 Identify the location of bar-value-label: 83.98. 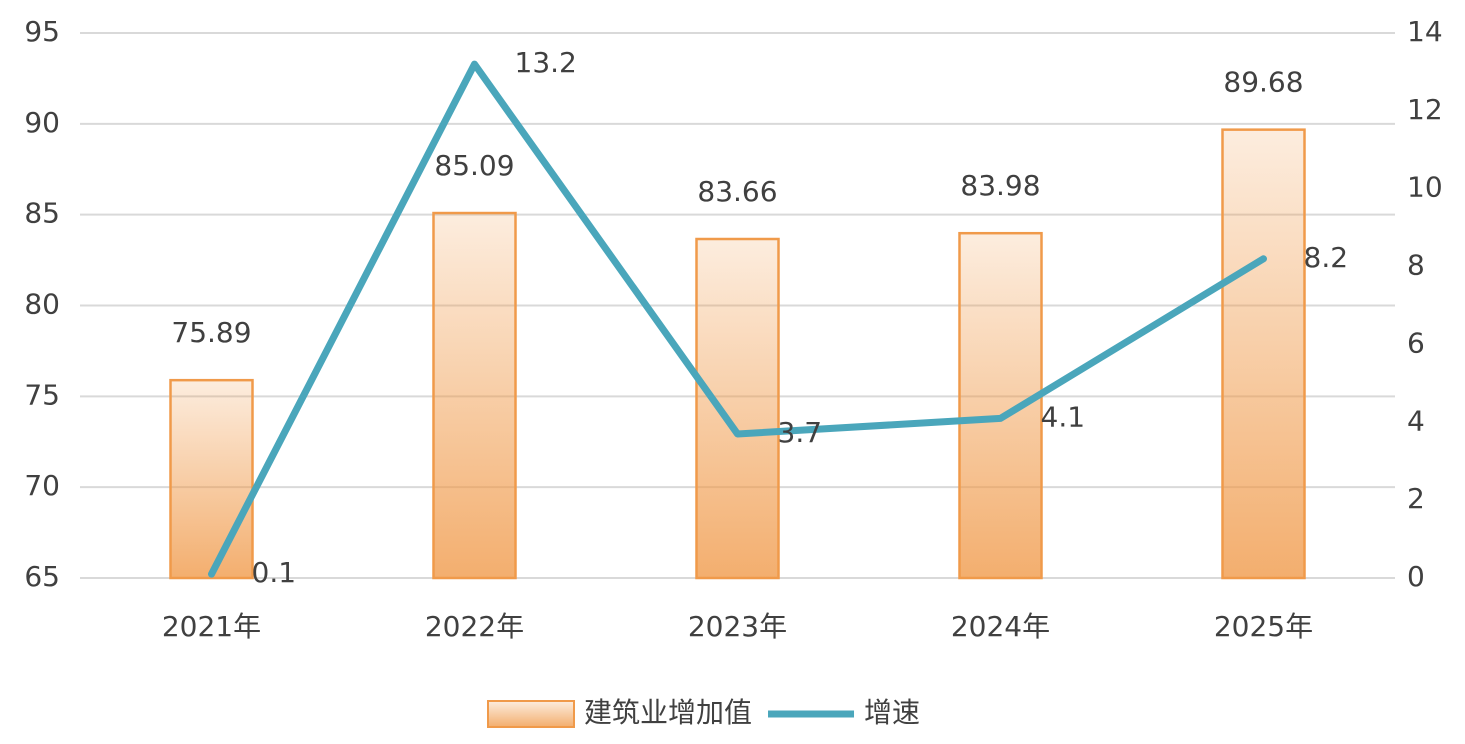
(1000, 185).